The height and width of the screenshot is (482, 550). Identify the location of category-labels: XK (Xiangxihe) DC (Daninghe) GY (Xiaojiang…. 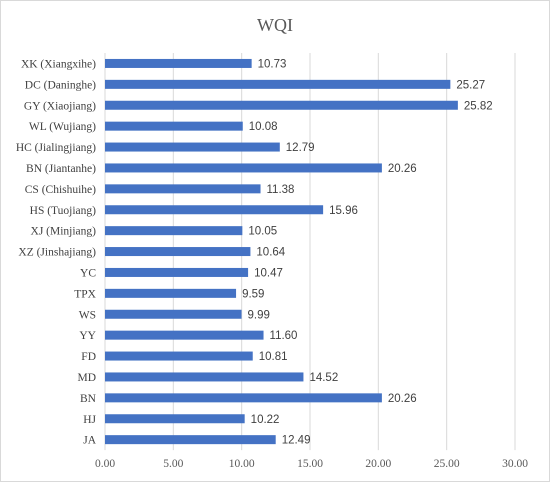
(56, 252).